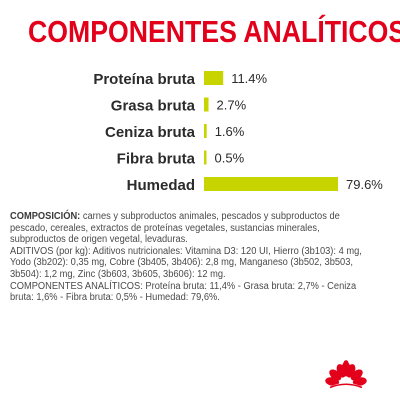 The image size is (400, 400). Describe the element at coordinates (232, 105) in the screenshot. I see `value-label: 2.7%` at that location.